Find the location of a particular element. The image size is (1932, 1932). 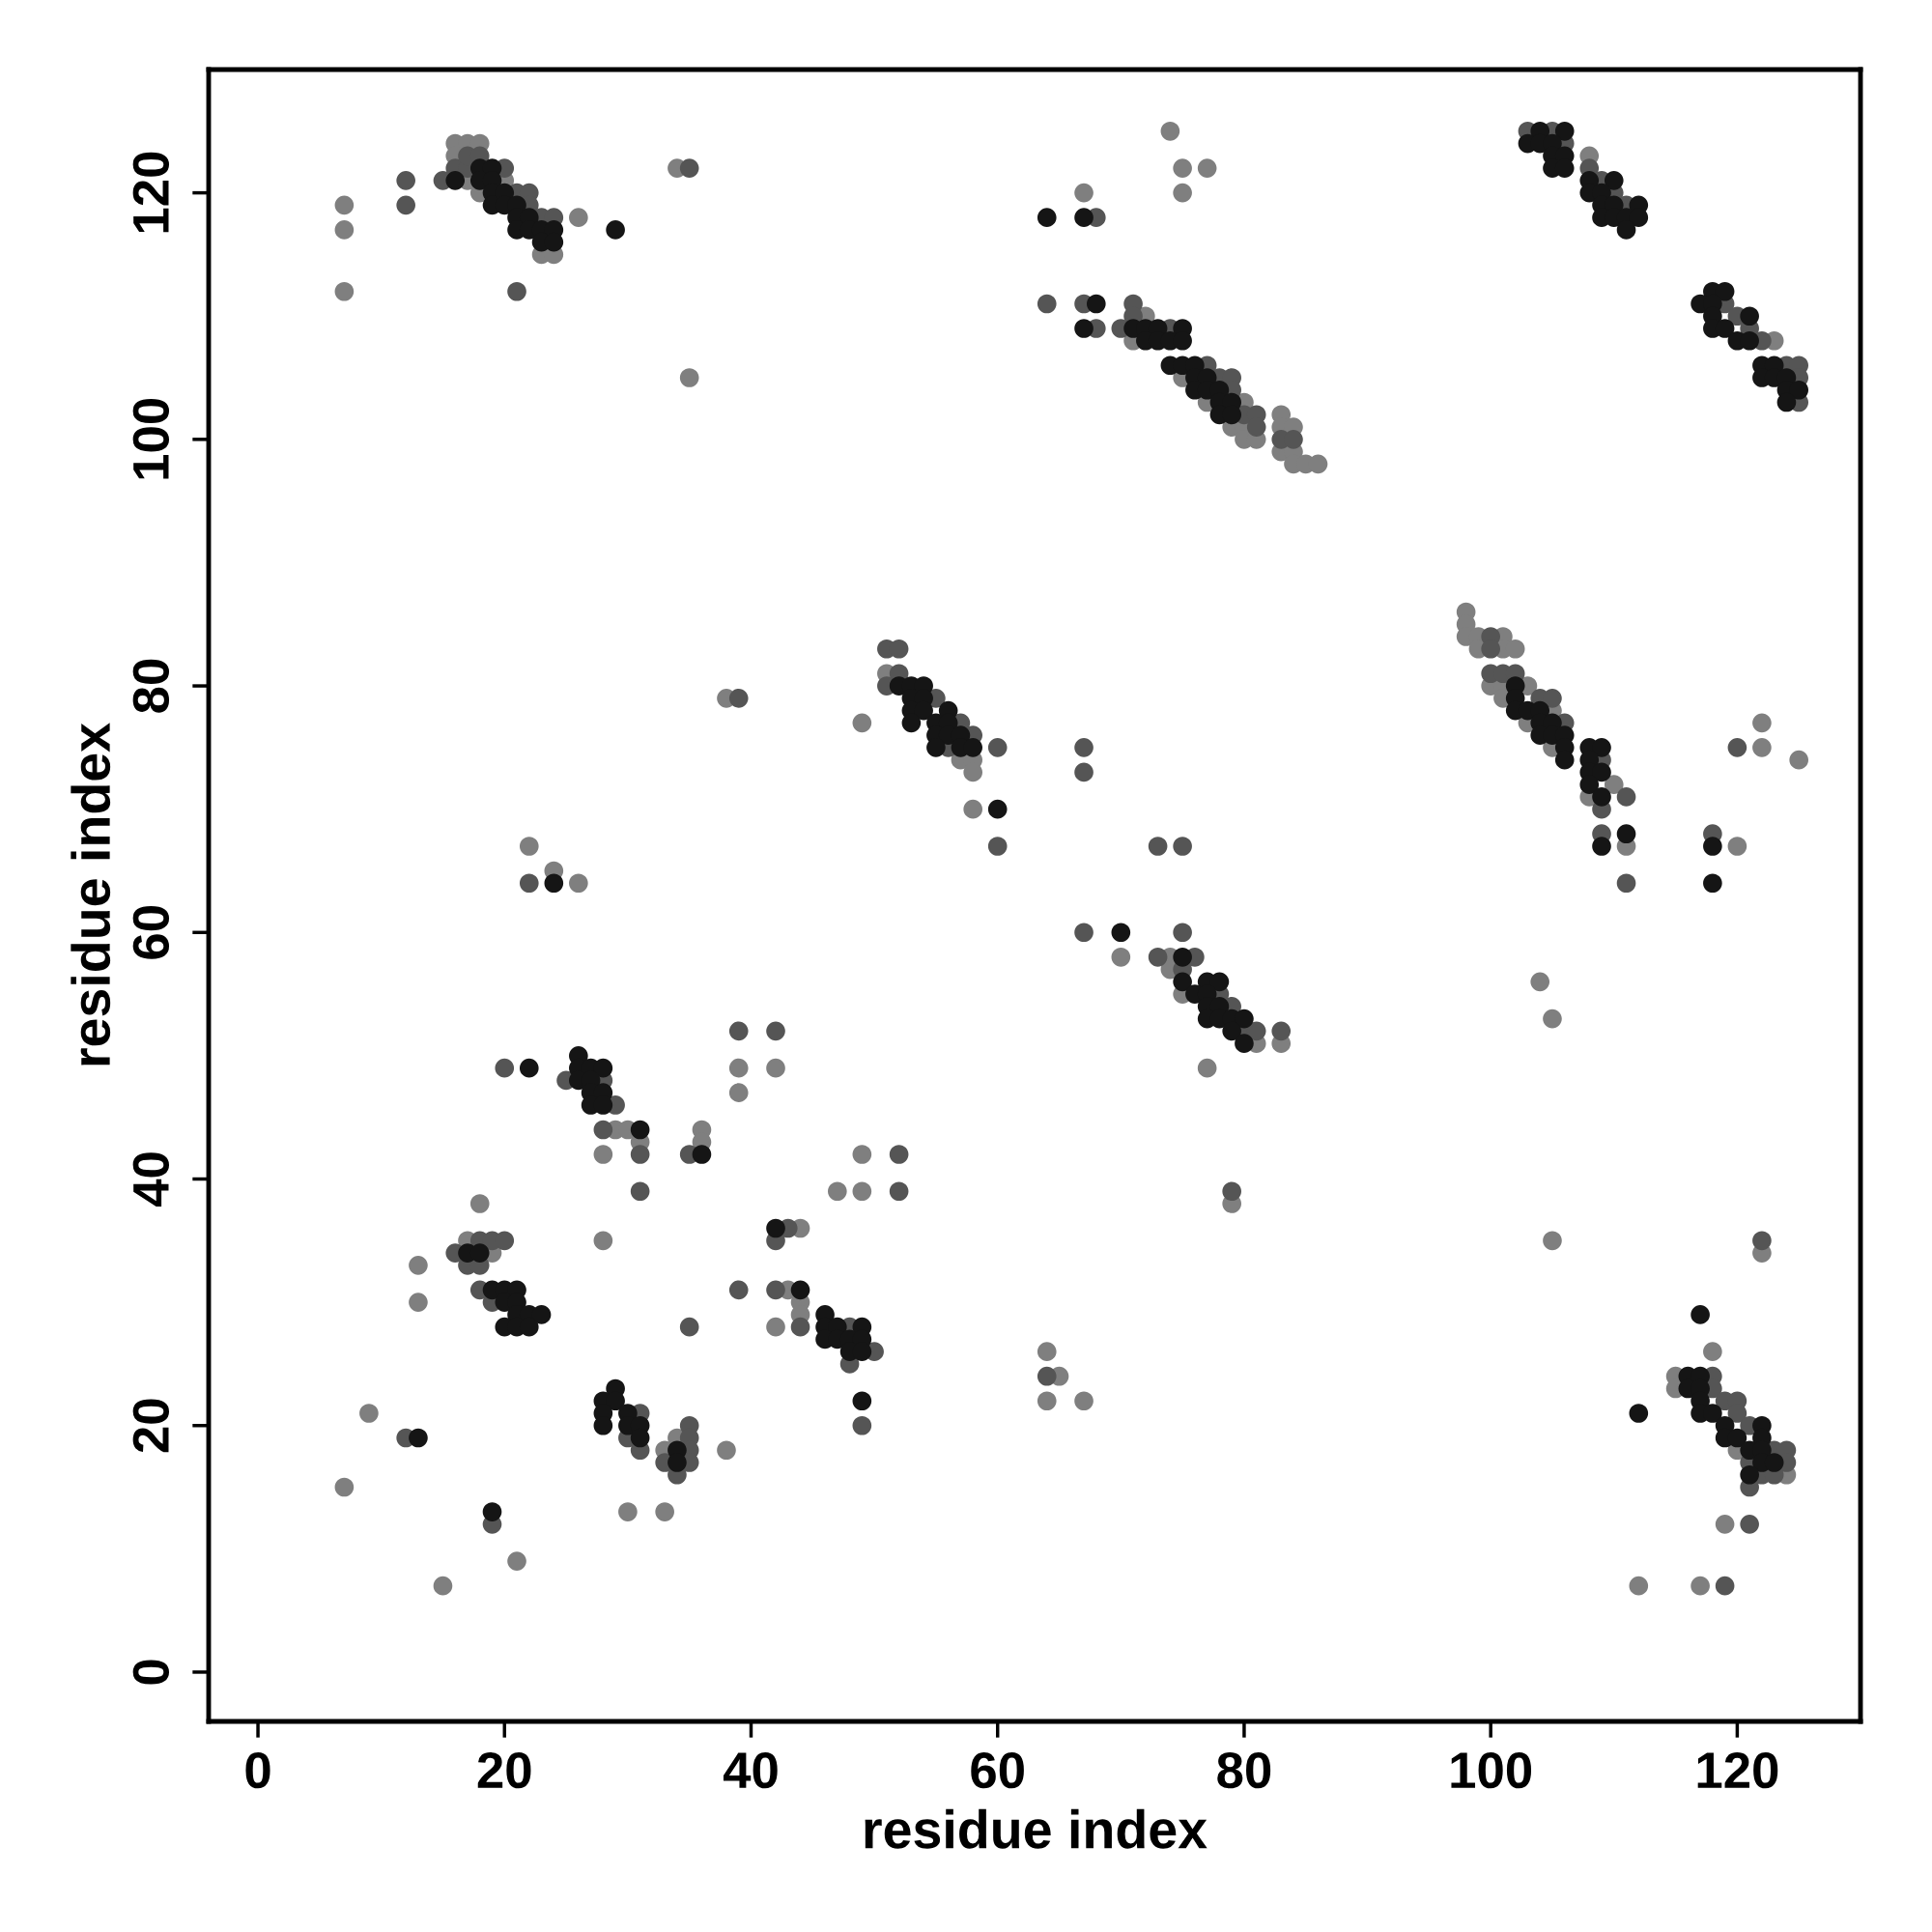

y-tick-label: 40 is located at coordinates (151, 1180).